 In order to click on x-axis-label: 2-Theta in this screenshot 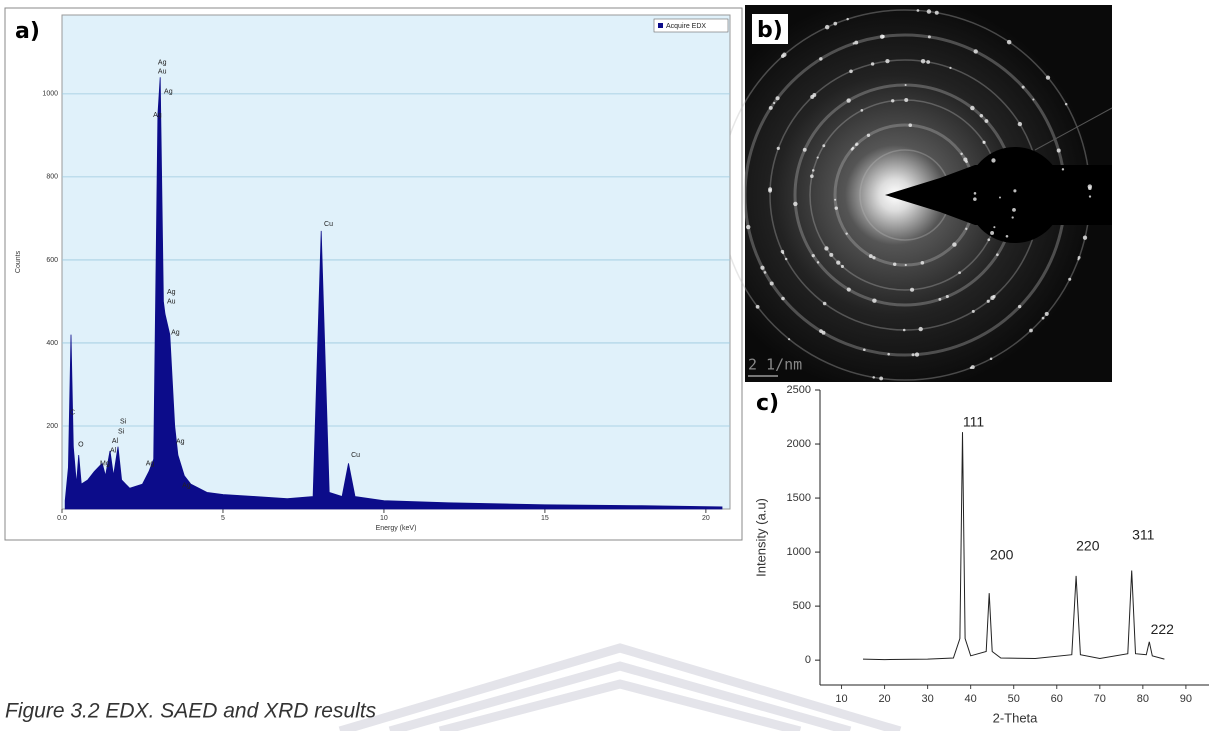, I will do `click(1016, 717)`.